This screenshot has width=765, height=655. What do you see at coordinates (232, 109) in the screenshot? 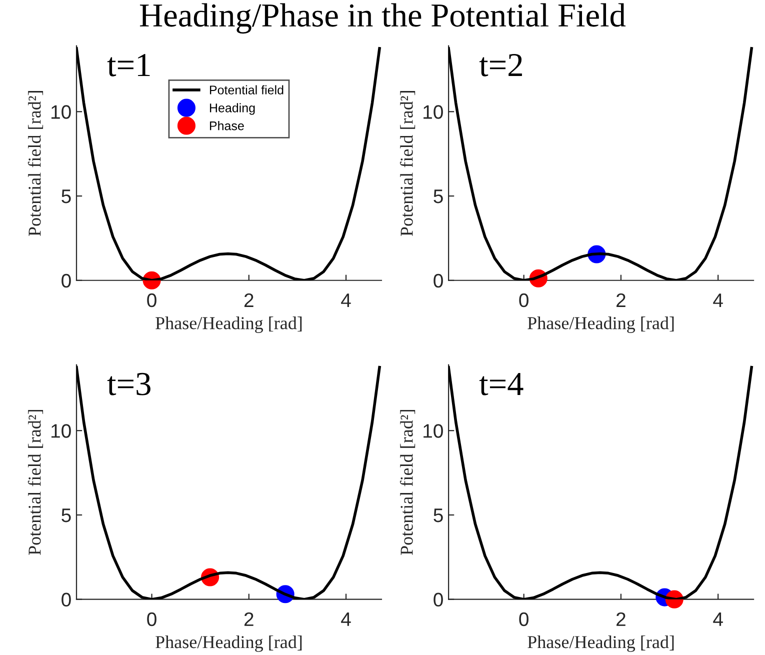
I see `legend-label: Heading` at bounding box center [232, 109].